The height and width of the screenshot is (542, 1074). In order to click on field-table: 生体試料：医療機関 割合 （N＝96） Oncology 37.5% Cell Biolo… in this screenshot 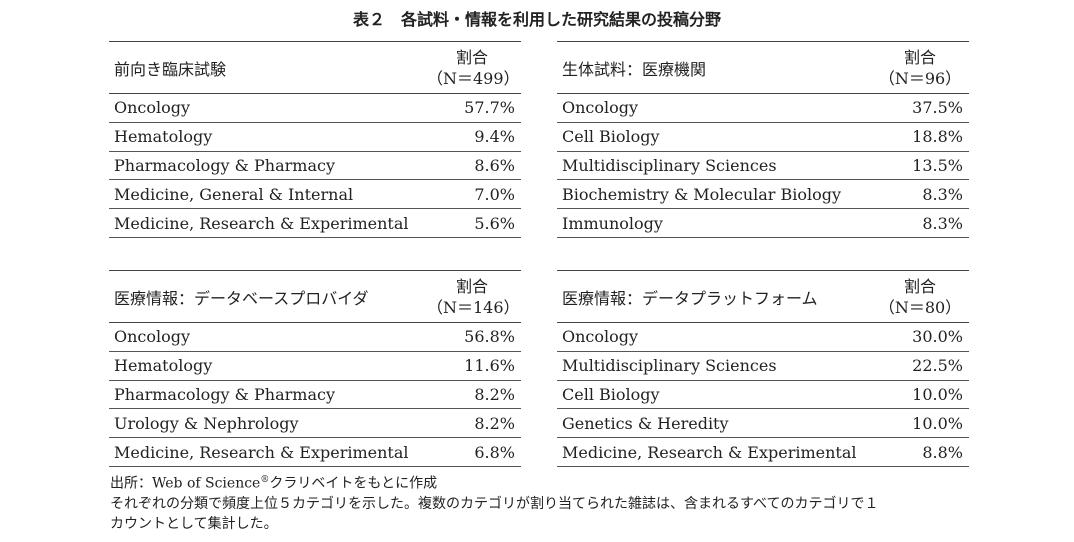, I will do `click(763, 139)`.